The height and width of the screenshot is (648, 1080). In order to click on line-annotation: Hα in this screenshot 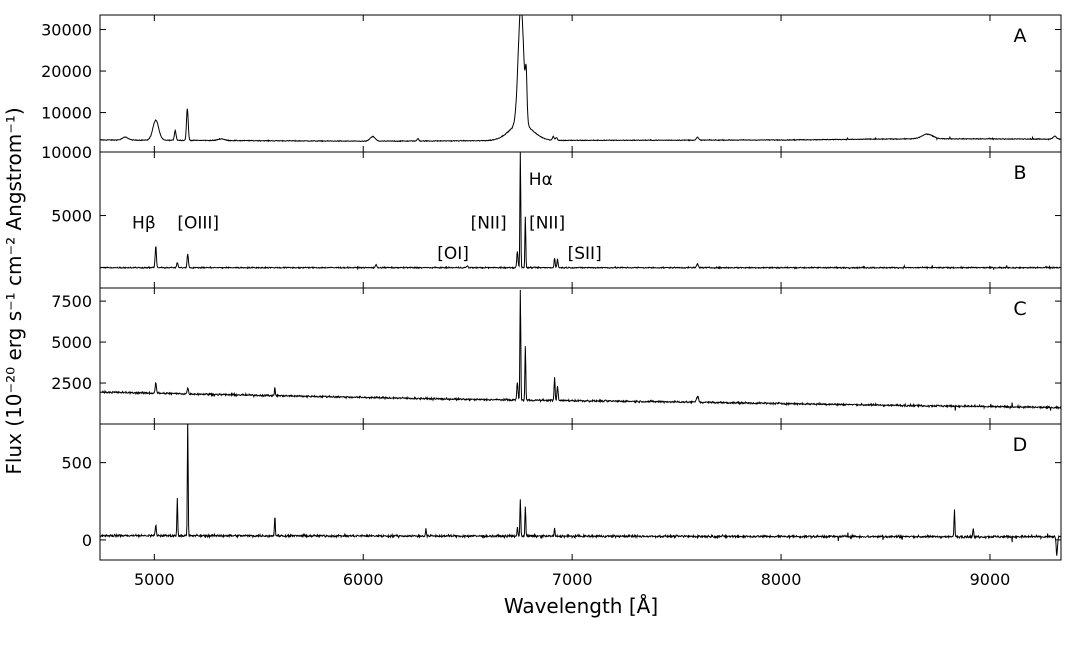, I will do `click(541, 180)`.